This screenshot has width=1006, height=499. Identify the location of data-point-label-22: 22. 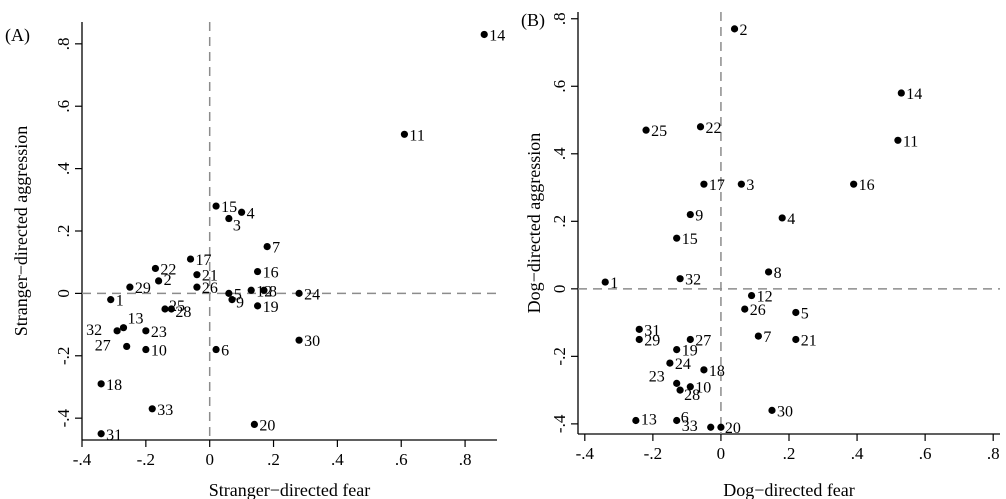
(714, 128).